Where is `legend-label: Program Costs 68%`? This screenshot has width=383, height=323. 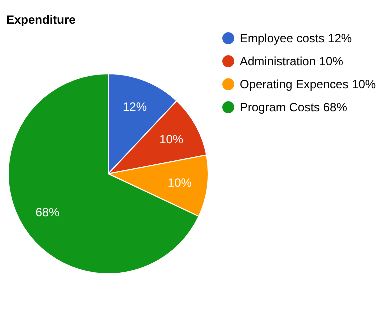
legend-label: Program Costs 68% is located at coordinates (294, 107).